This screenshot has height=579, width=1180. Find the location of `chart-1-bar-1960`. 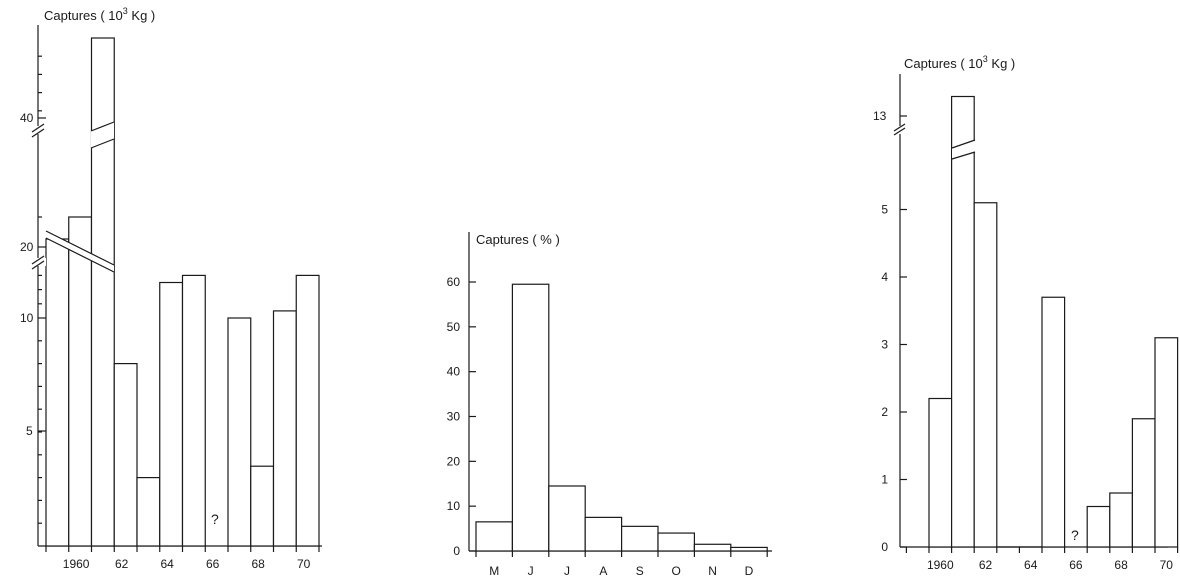

chart-1-bar-1960 is located at coordinates (80, 381).